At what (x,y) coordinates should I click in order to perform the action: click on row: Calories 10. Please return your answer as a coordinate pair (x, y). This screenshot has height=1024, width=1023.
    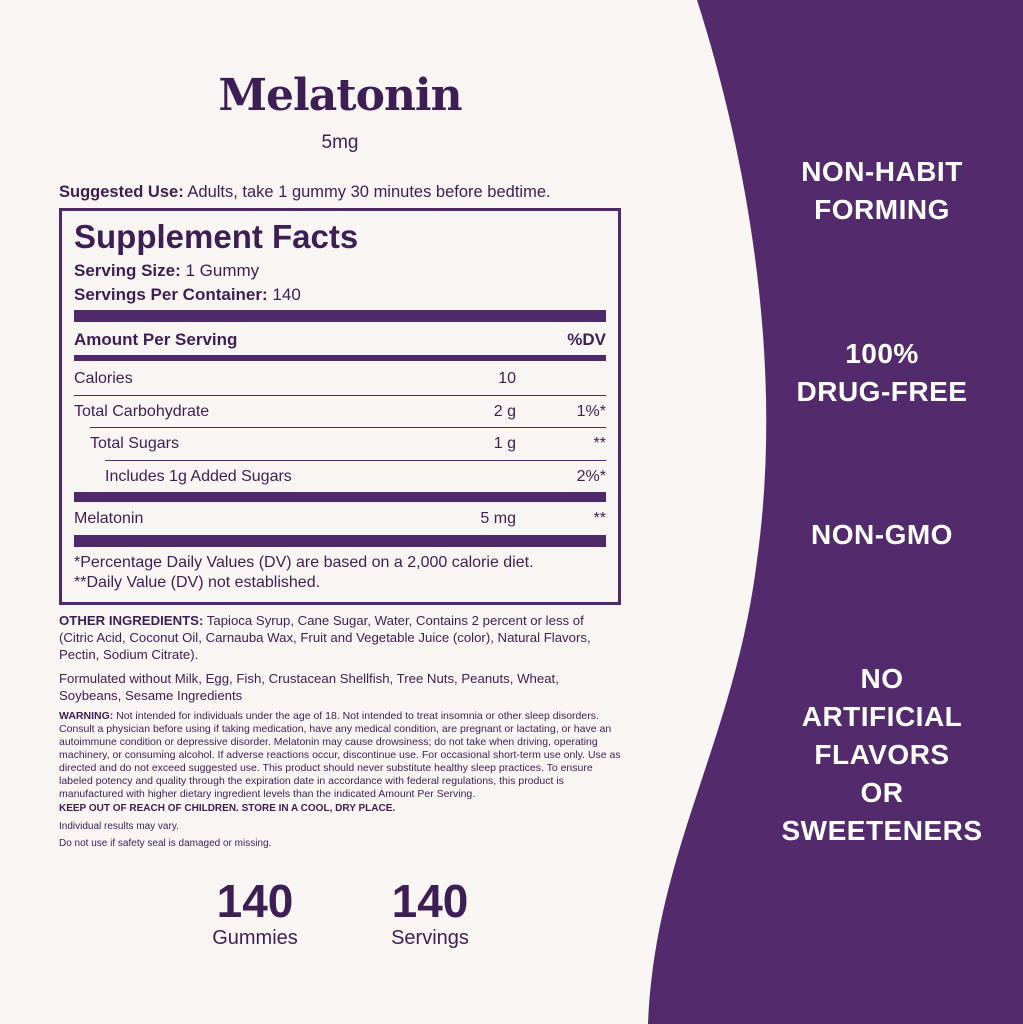
    Looking at the image, I should click on (340, 379).